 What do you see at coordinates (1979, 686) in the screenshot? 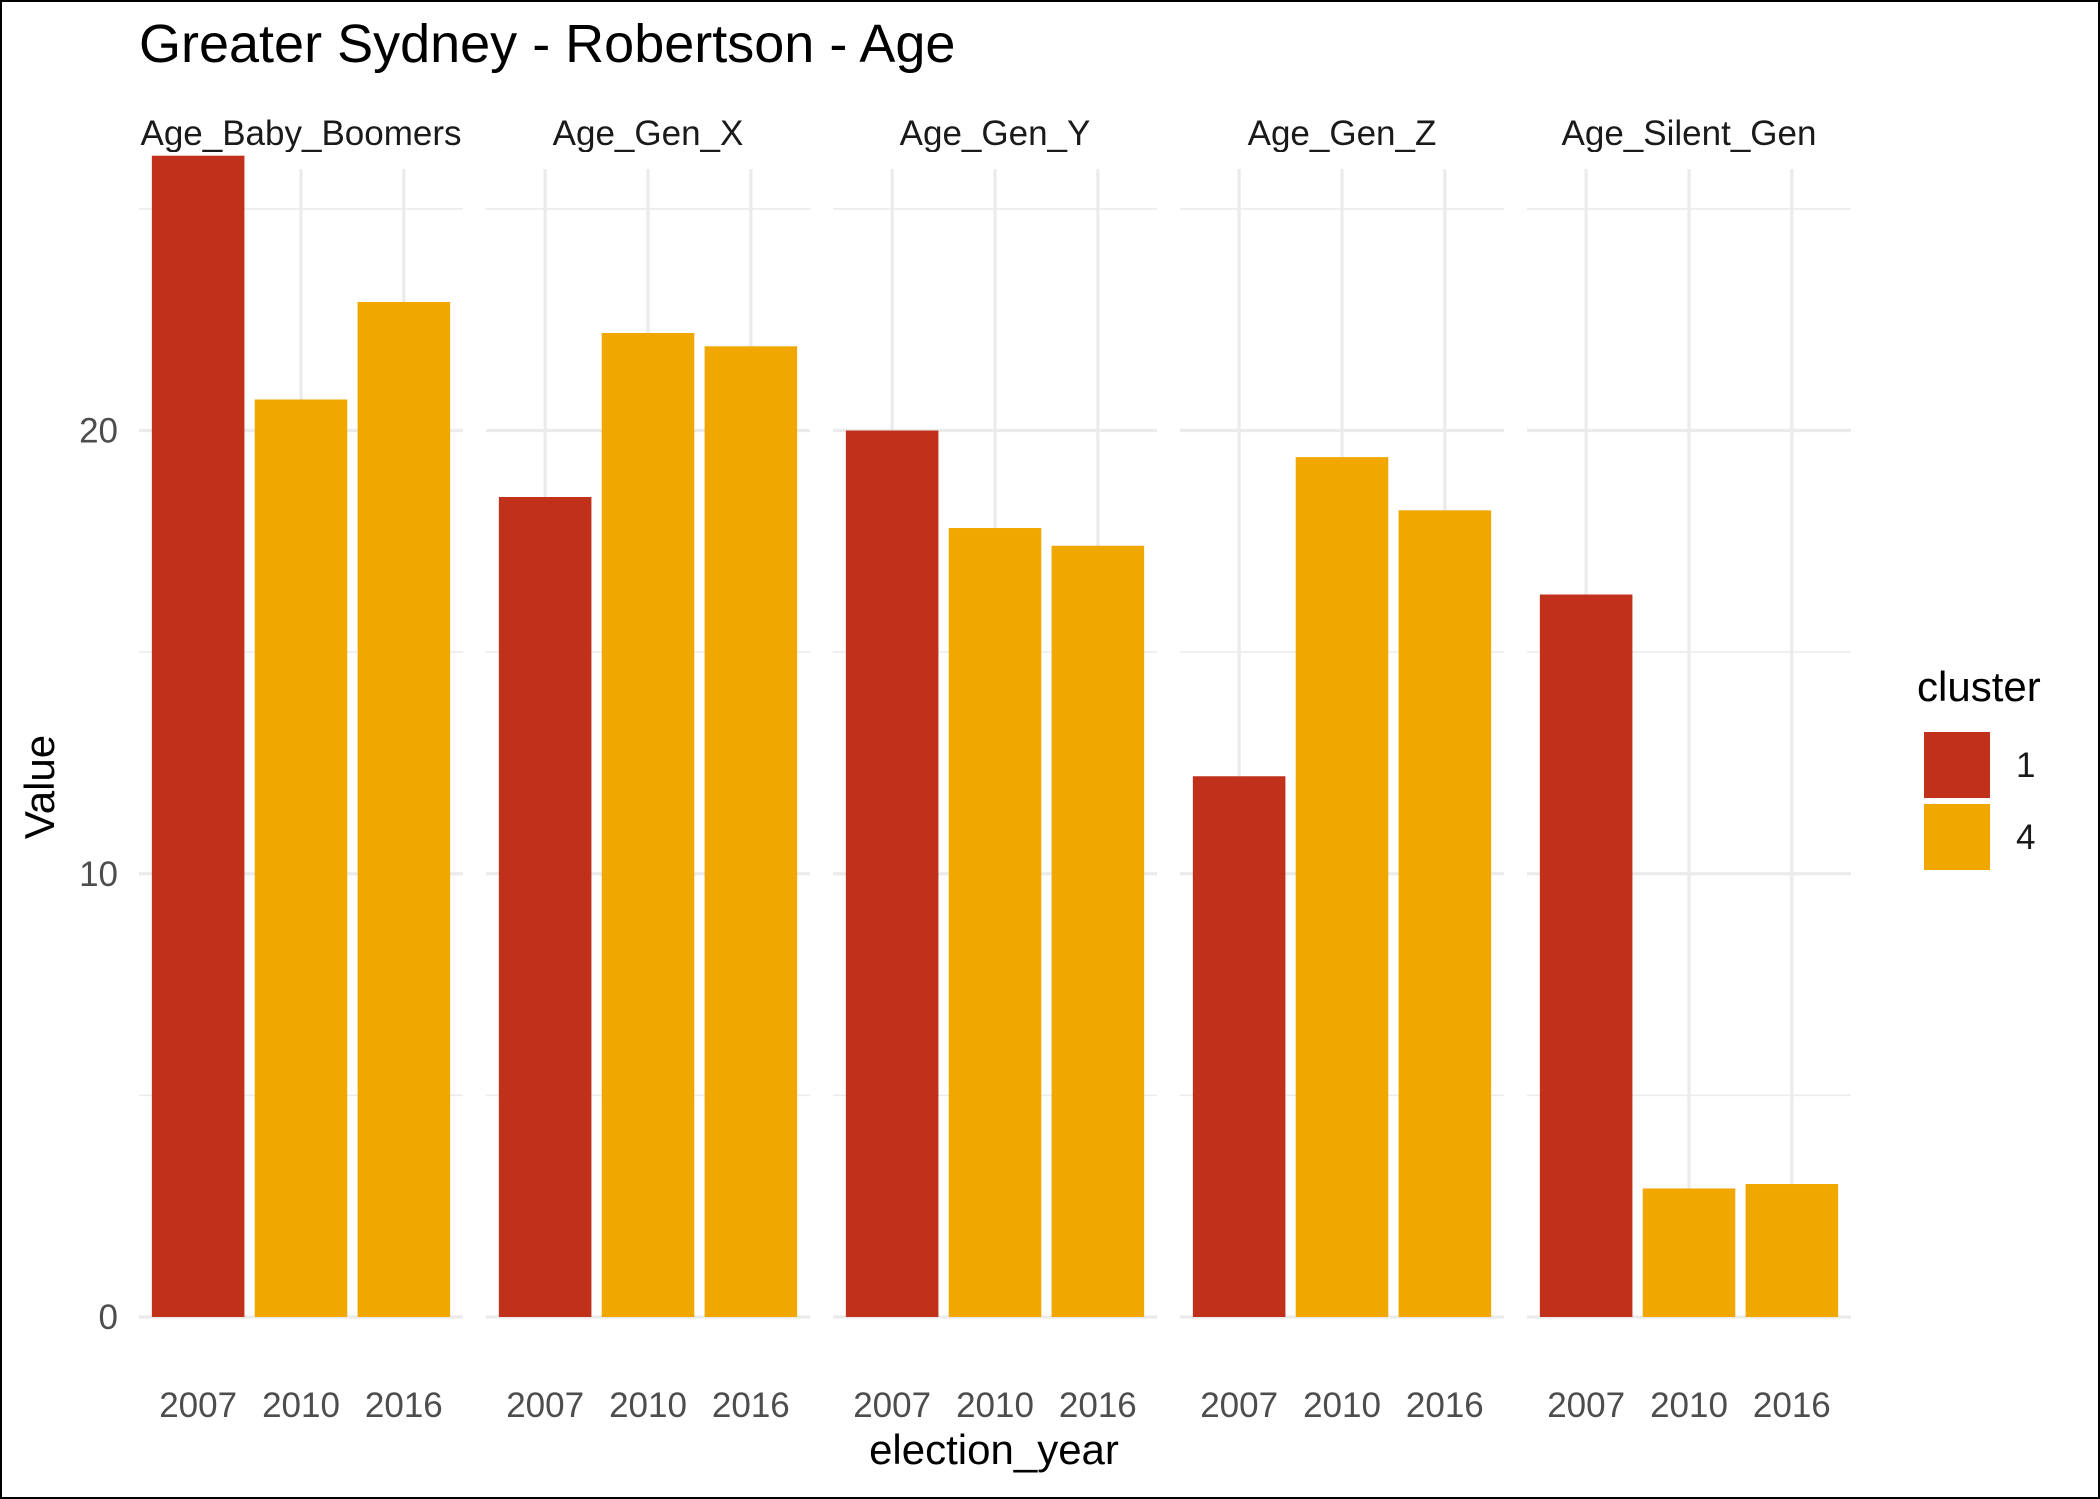
I see `legend-title: cluster` at bounding box center [1979, 686].